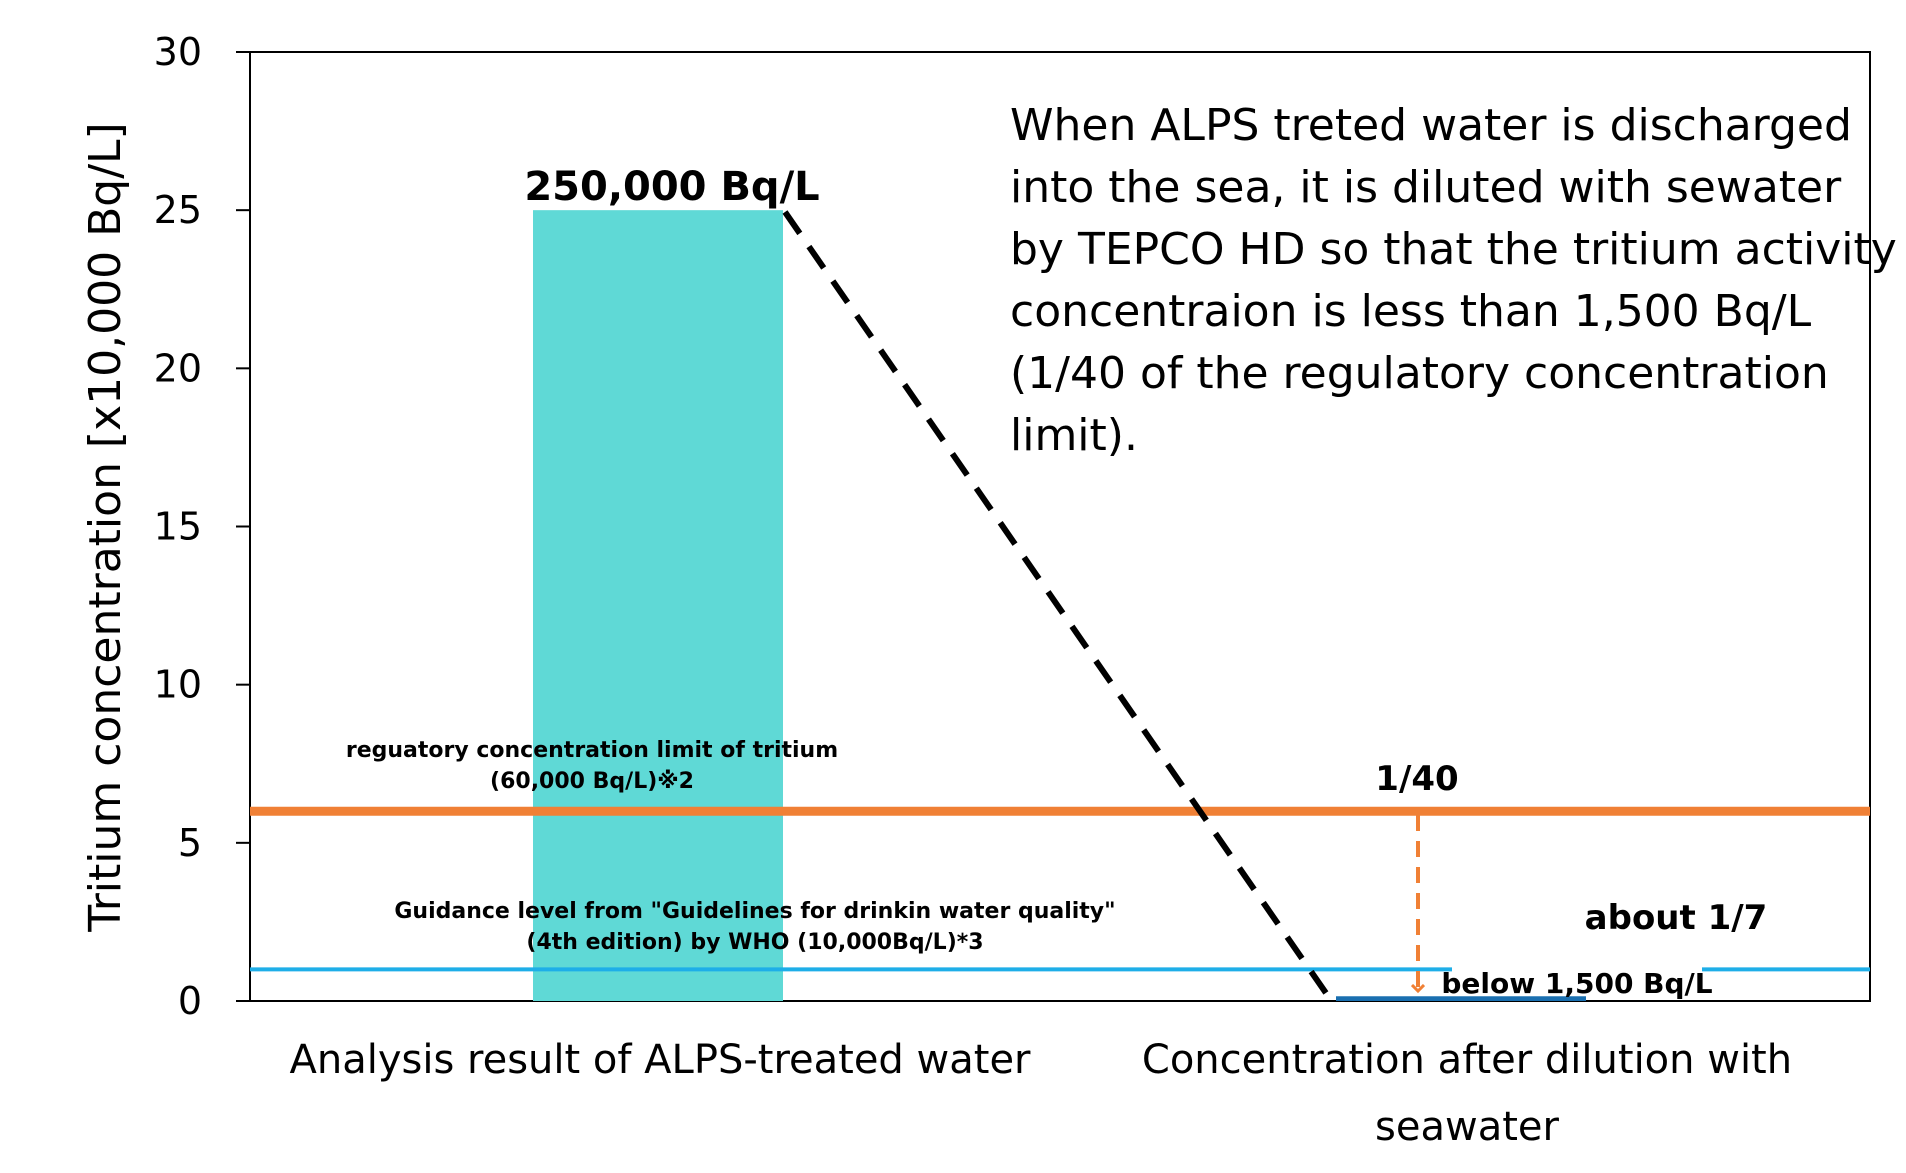  Describe the element at coordinates (1419, 373) in the screenshot. I see `note-line-5: (1/40 of the regulatory concentration` at that location.